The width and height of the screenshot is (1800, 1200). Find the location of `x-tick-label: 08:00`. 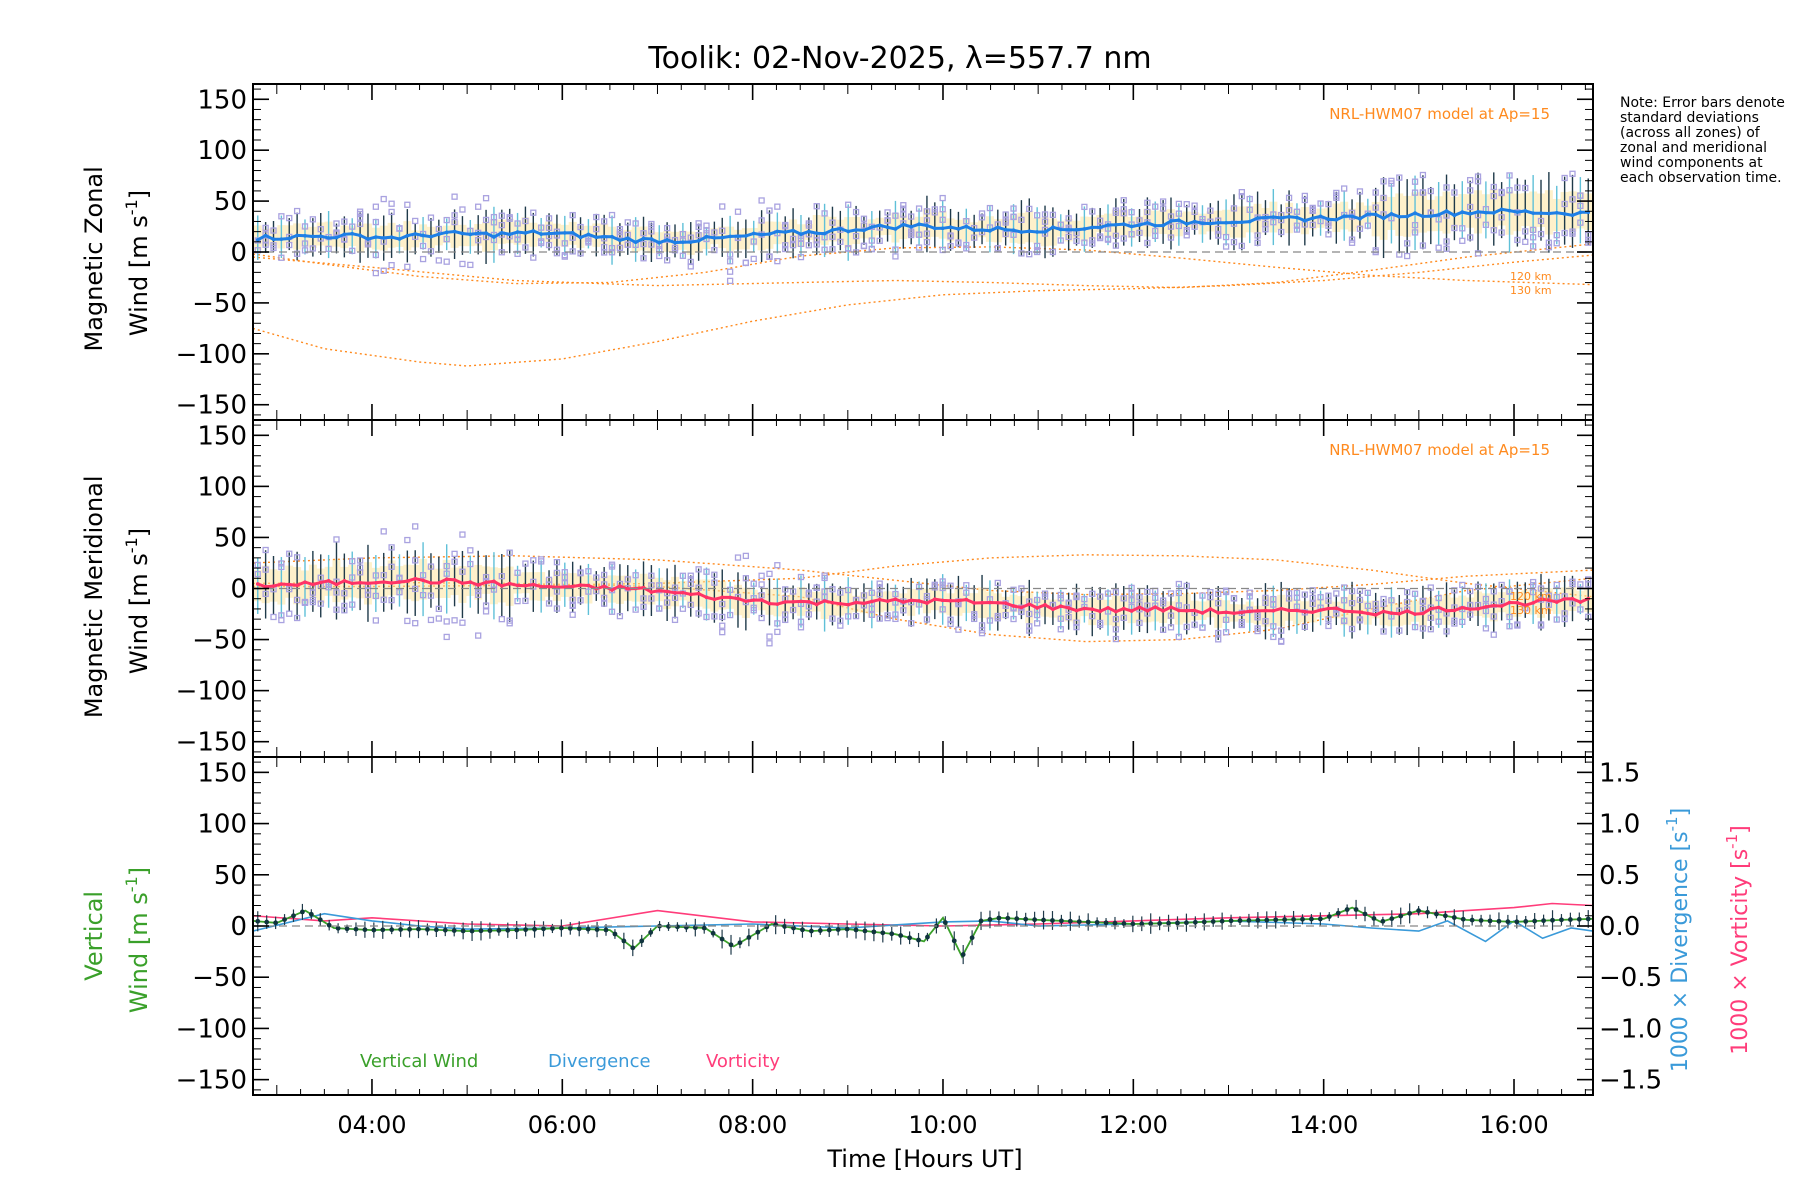

x-tick-label: 08:00 is located at coordinates (752, 1125).